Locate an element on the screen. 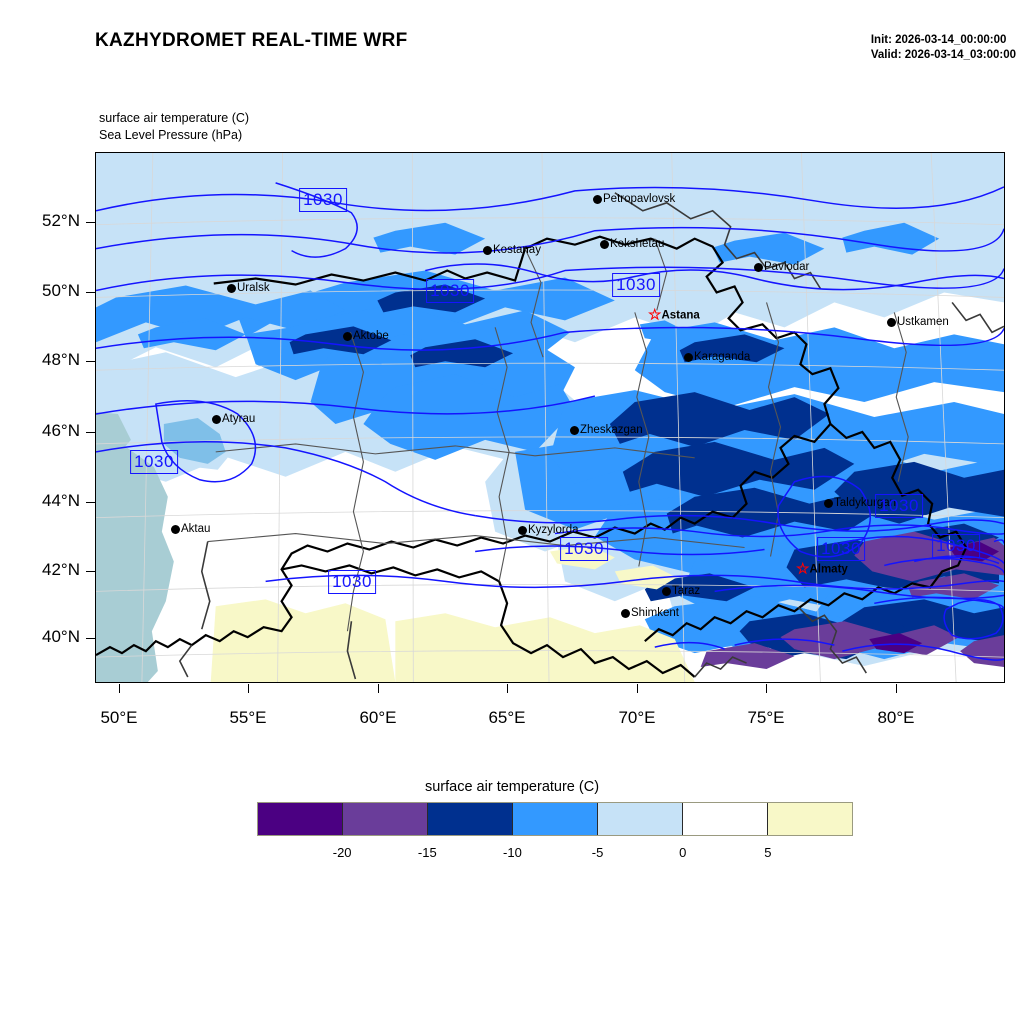  page-title: KAZHYDROMET REAL-TIME WRF is located at coordinates (251, 40).